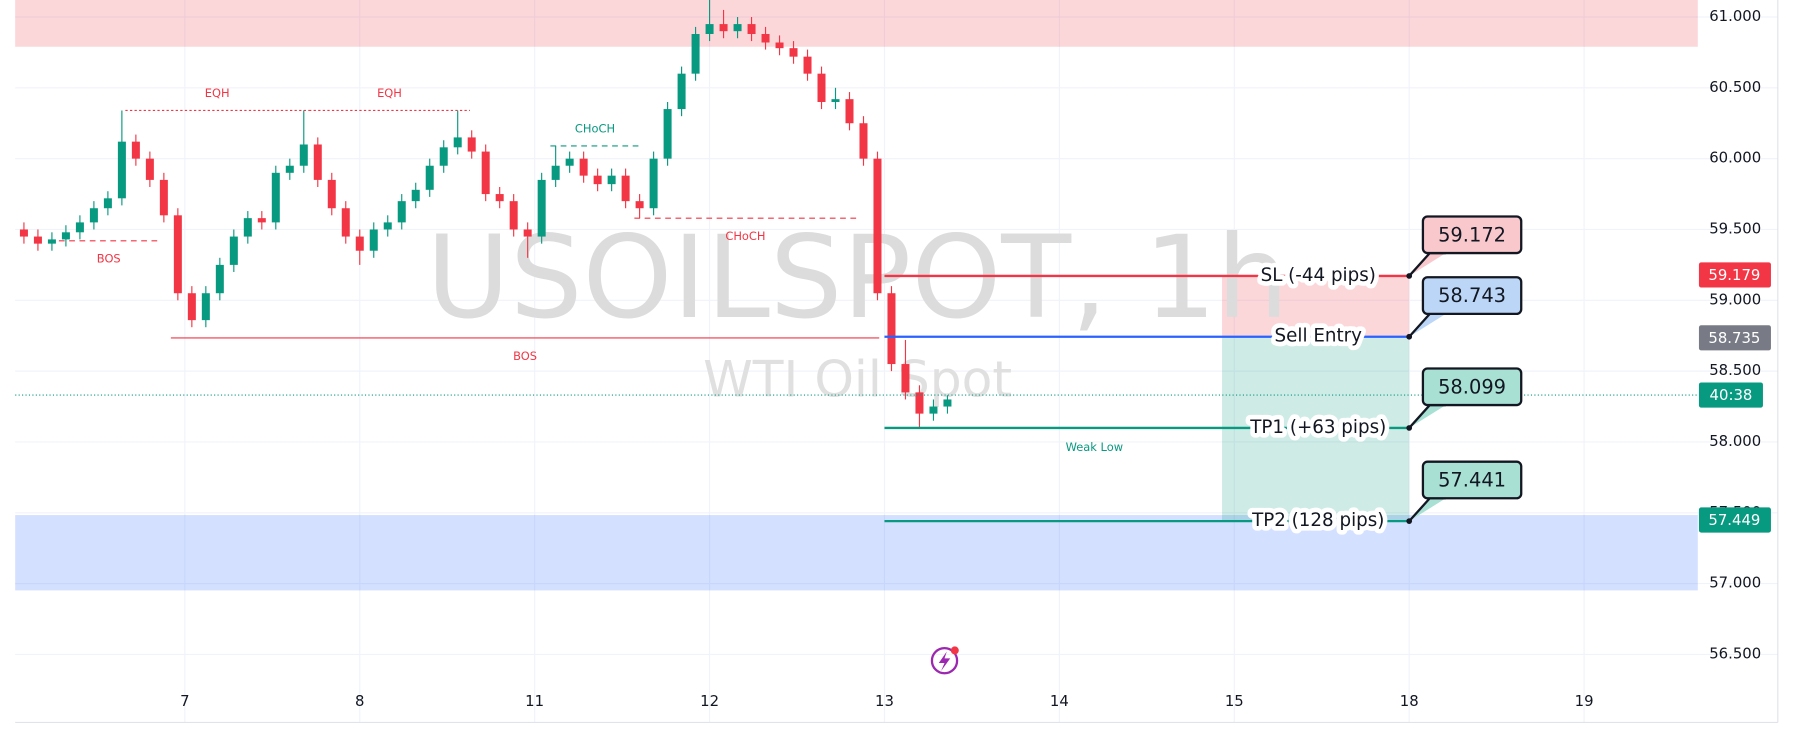 Image resolution: width=1793 pixels, height=743 pixels. I want to click on risk-box, so click(1316, 306).